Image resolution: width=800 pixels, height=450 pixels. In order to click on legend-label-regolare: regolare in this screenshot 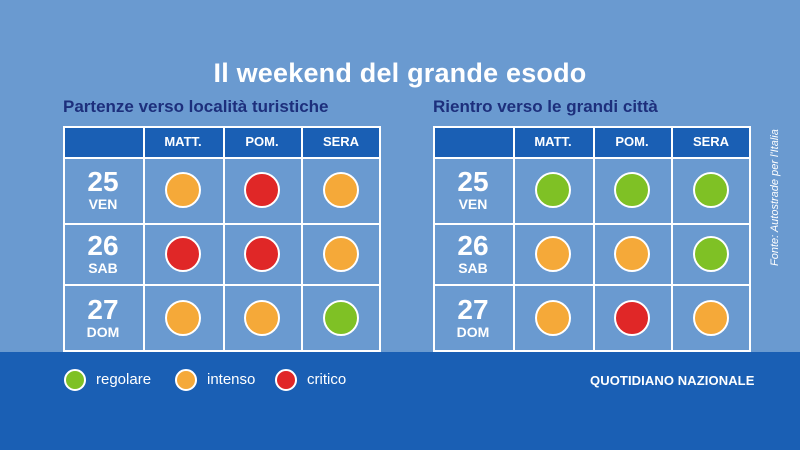, I will do `click(124, 379)`.